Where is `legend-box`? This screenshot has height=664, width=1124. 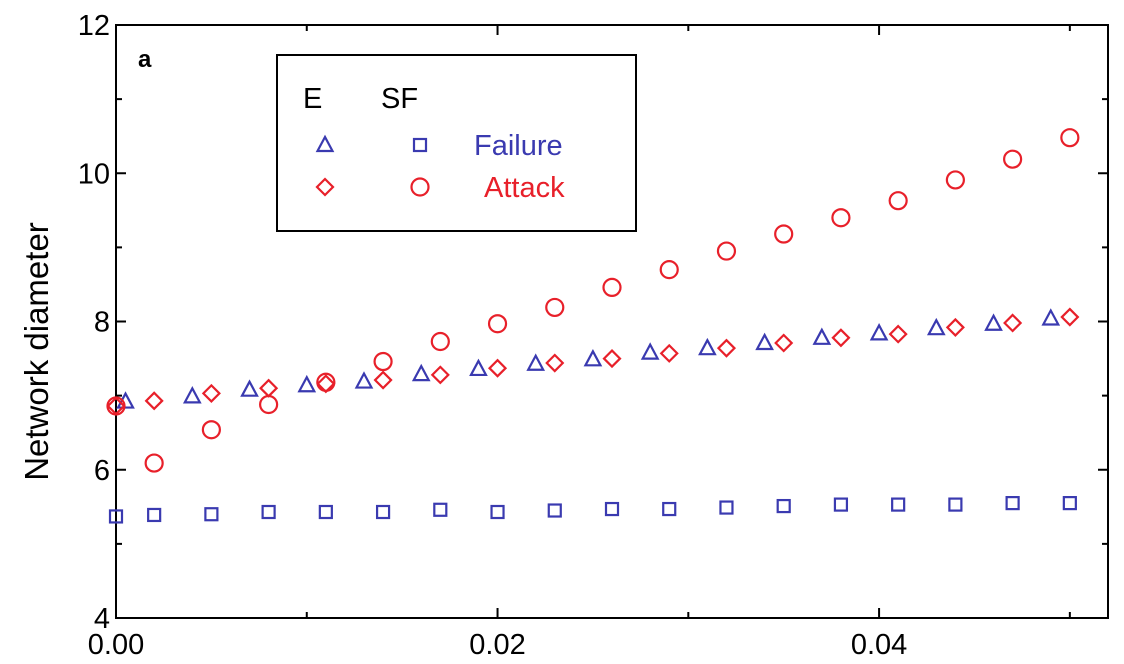
legend-box is located at coordinates (456, 143).